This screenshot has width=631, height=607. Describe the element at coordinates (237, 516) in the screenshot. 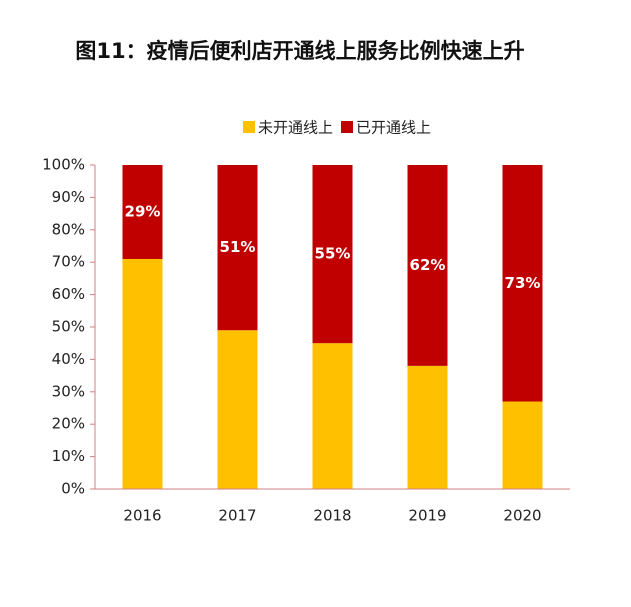

I see `x-tick-label: 2017` at that location.